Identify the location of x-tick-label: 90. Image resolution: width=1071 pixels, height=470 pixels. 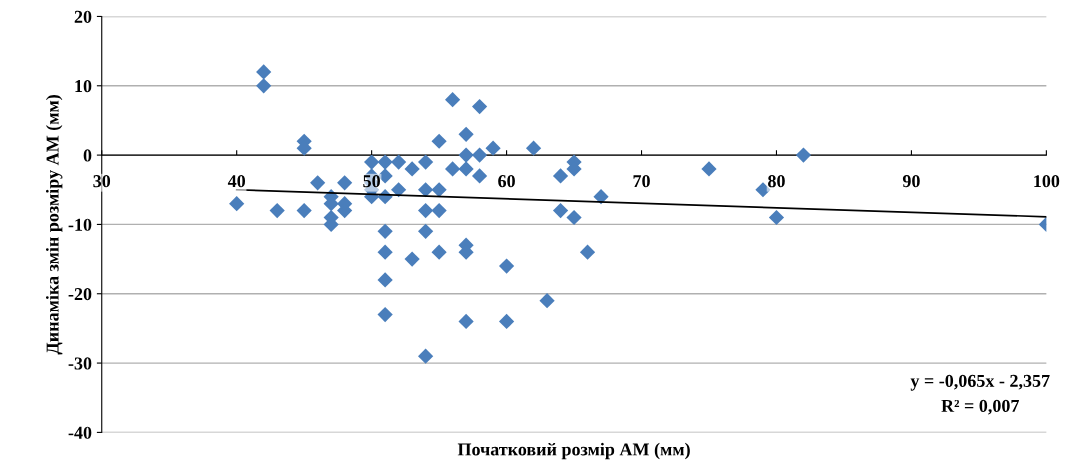
(911, 181).